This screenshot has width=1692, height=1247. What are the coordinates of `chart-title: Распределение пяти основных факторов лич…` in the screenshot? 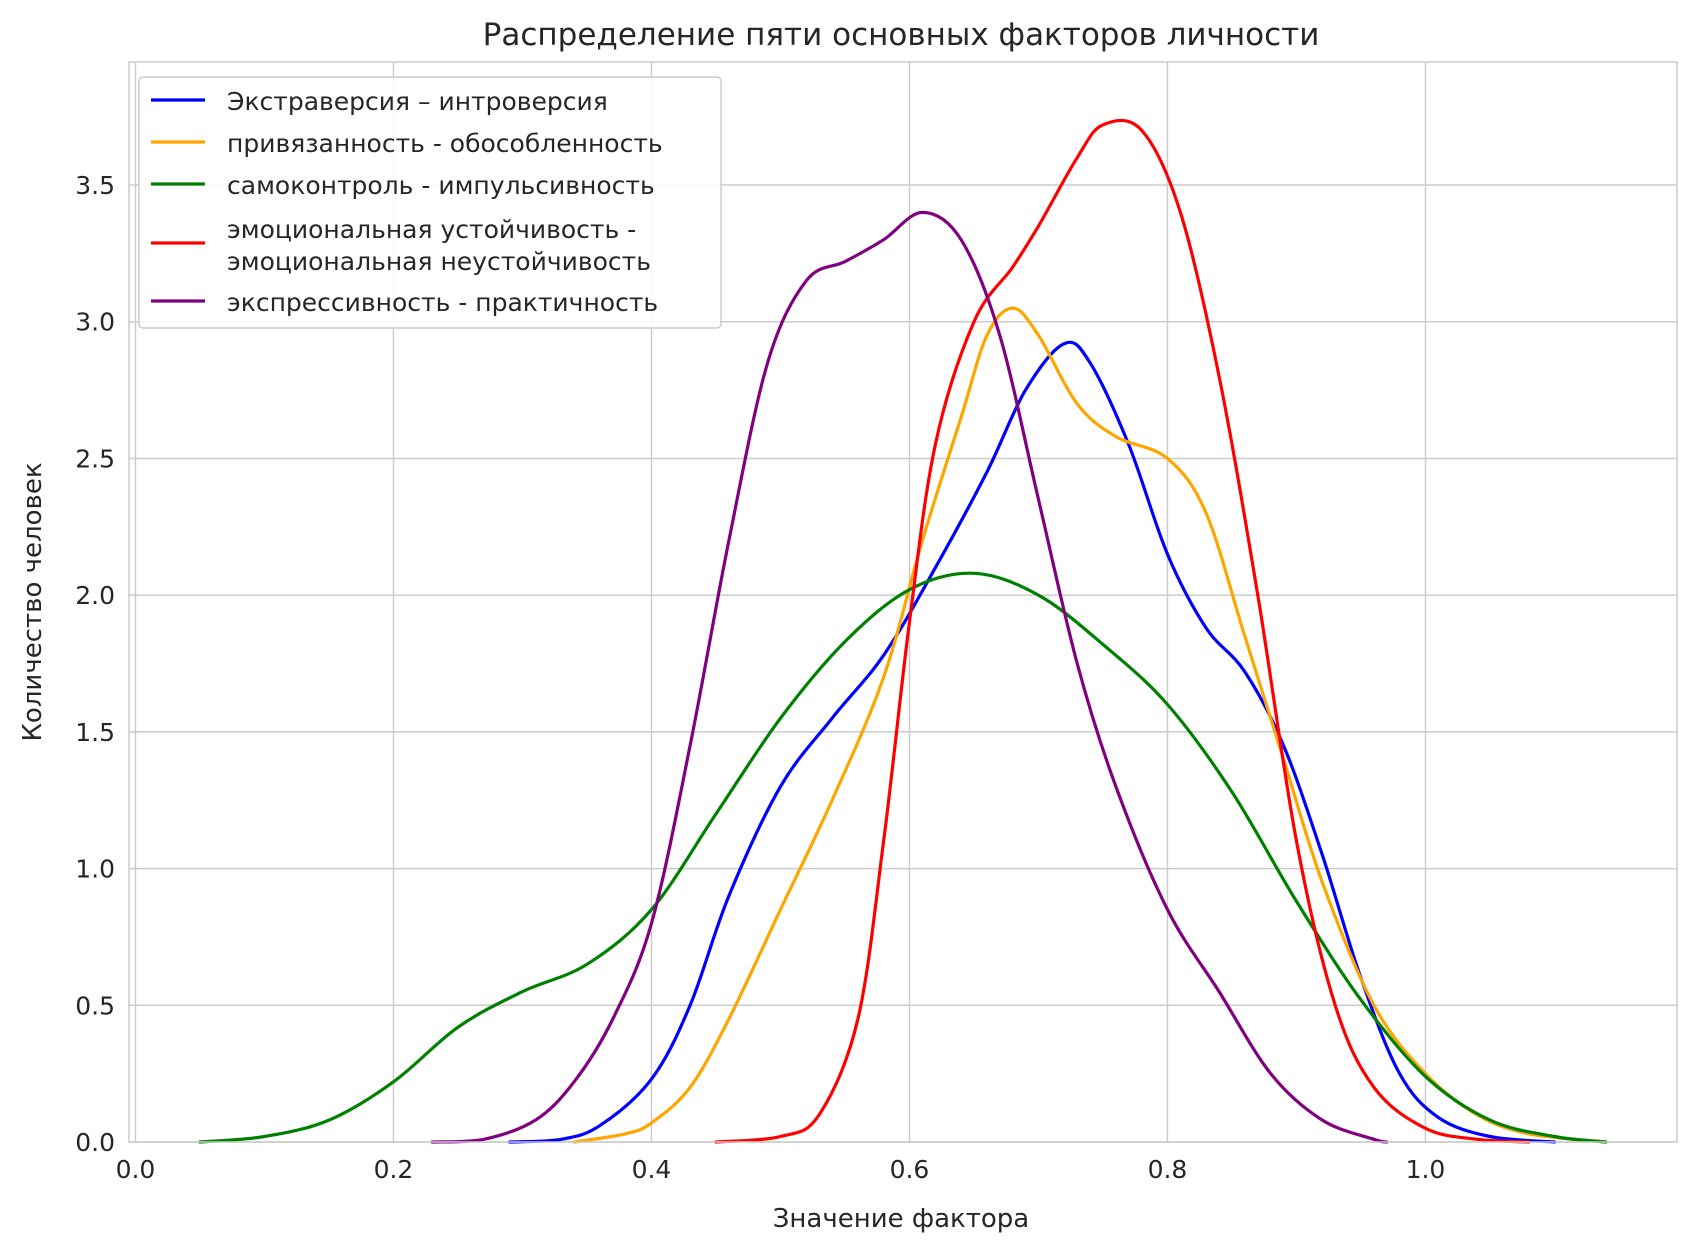 It's located at (901, 35).